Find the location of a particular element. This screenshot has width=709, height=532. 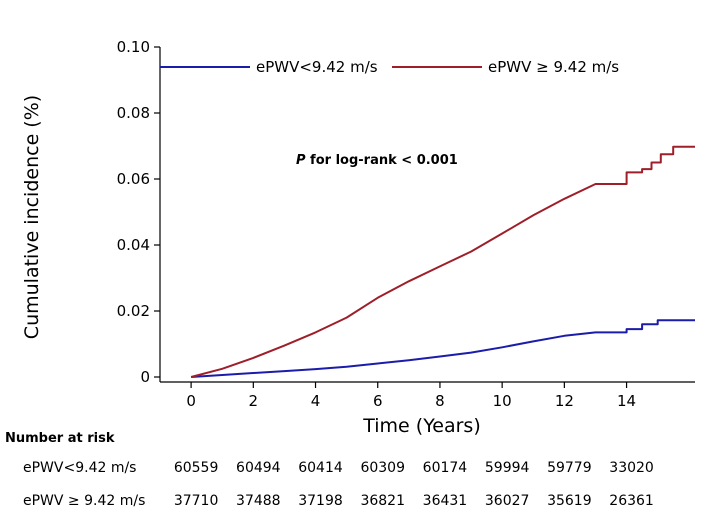

y-tick-label: 0 is located at coordinates (145, 377).